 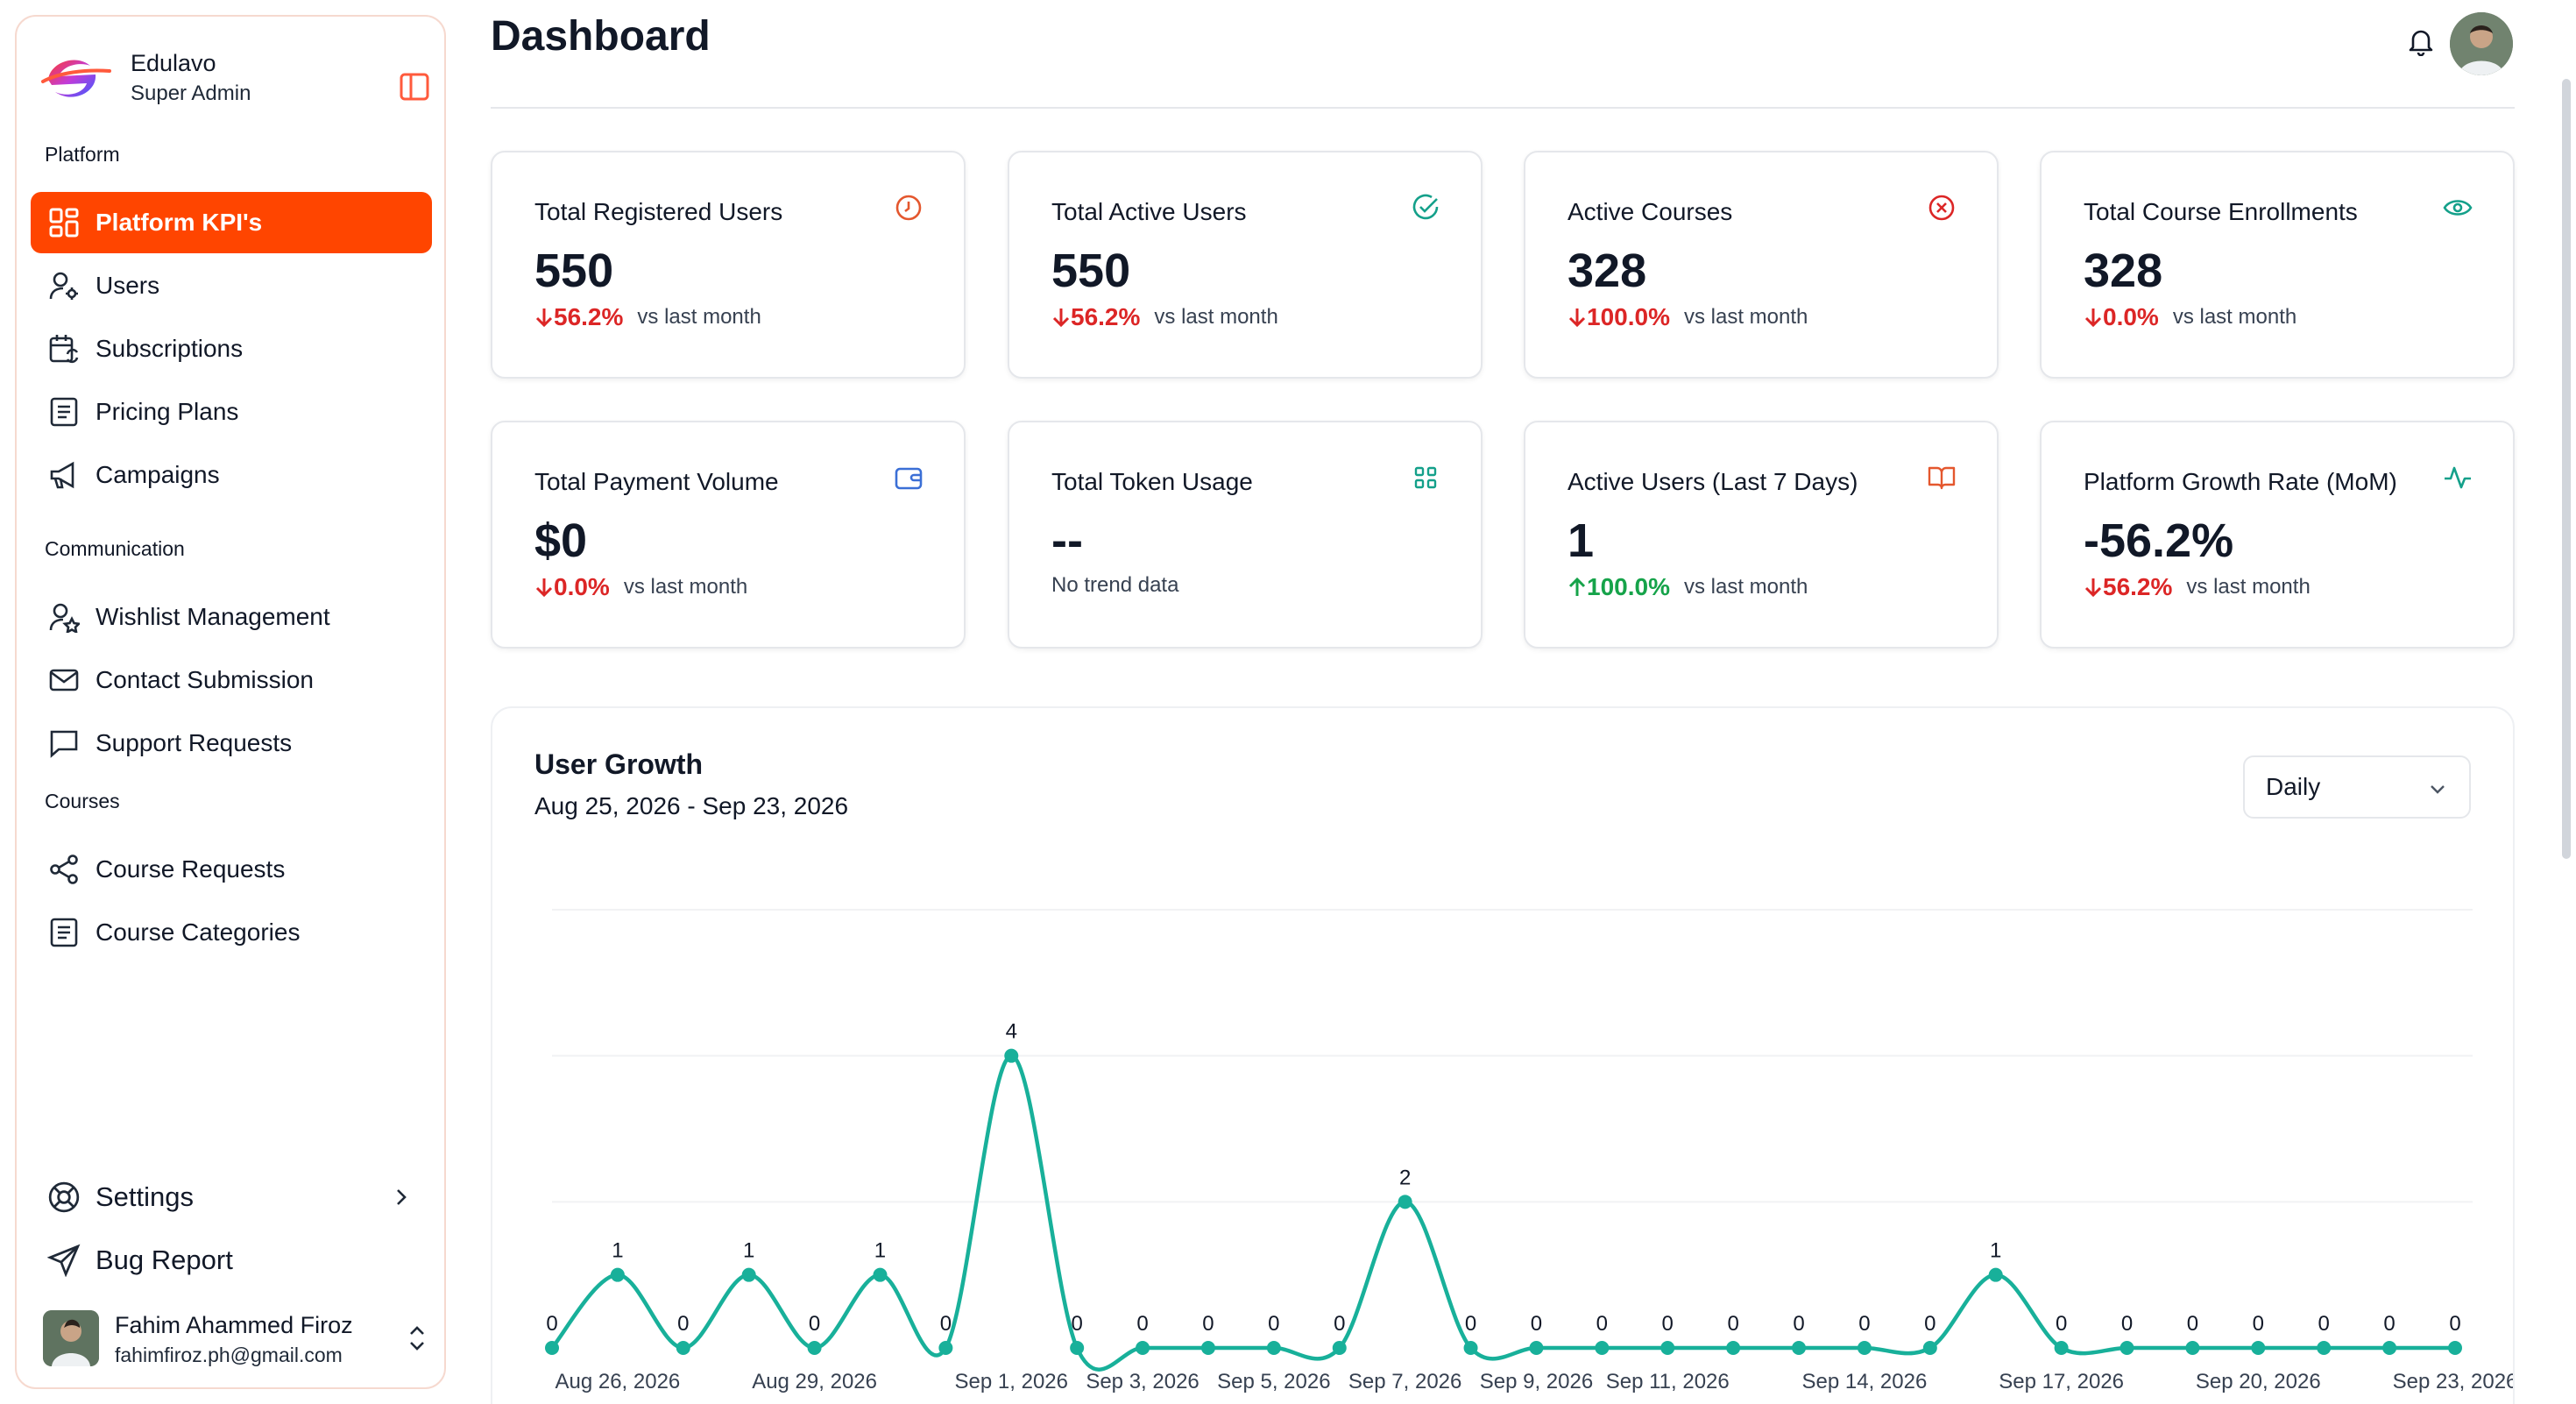 What do you see at coordinates (619, 764) in the screenshot?
I see `chart-title: User Growth` at bounding box center [619, 764].